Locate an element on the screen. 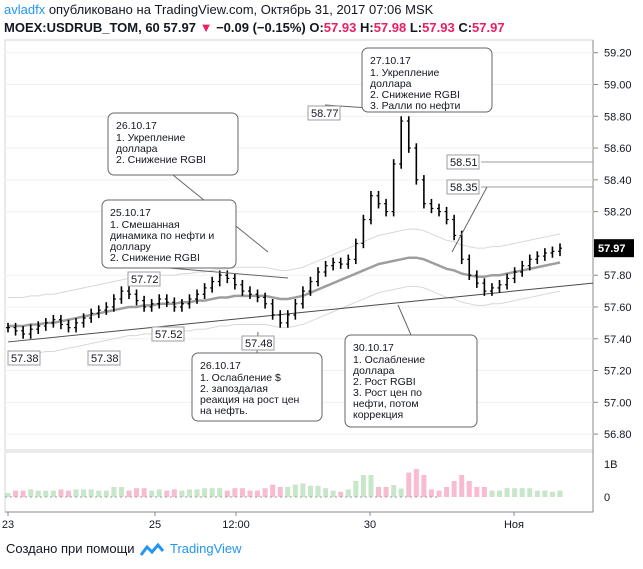  y-tick-label: 58.20 is located at coordinates (618, 213).